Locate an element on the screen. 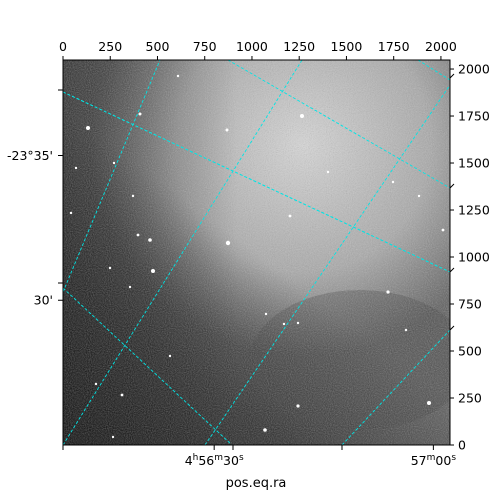 The height and width of the screenshot is (500, 500). ra-tick-part: 4 is located at coordinates (189, 460).